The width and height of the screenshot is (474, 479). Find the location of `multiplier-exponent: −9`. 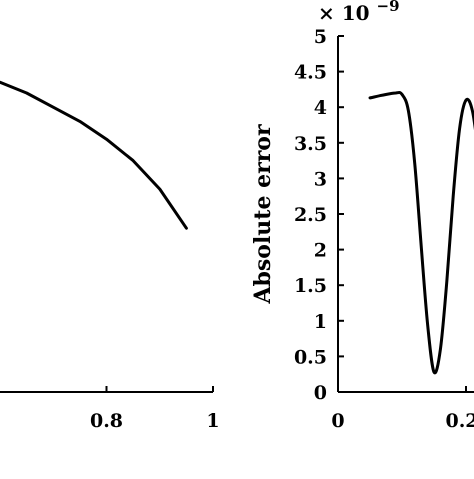

multiplier-exponent: −9 is located at coordinates (388, 7).